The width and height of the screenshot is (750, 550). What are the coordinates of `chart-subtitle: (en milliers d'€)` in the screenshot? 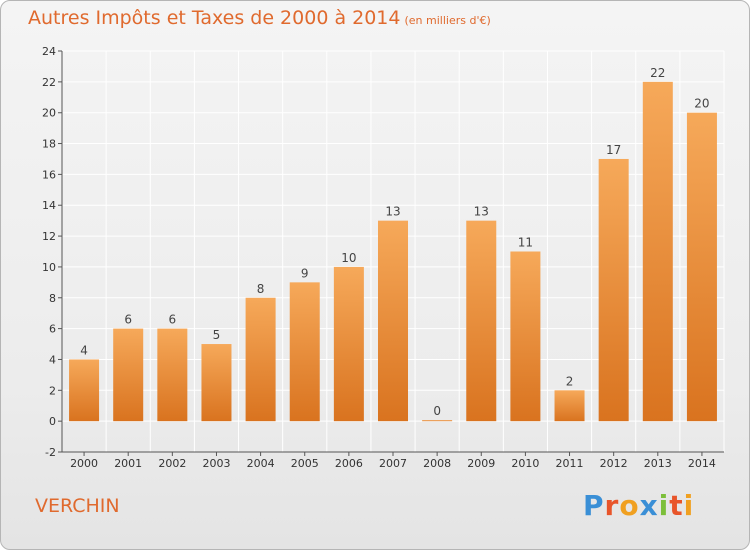 It's located at (447, 20).